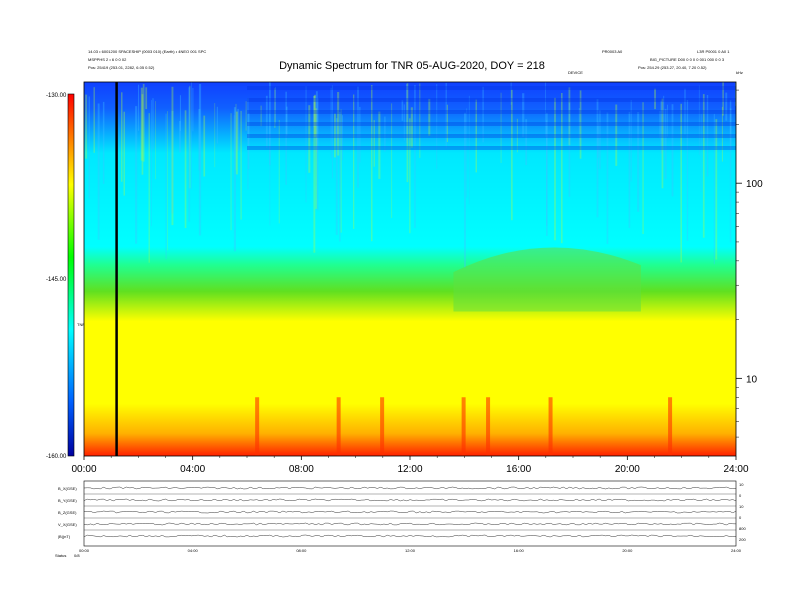  I want to click on series-label: B_X(GSE), so click(67, 488).